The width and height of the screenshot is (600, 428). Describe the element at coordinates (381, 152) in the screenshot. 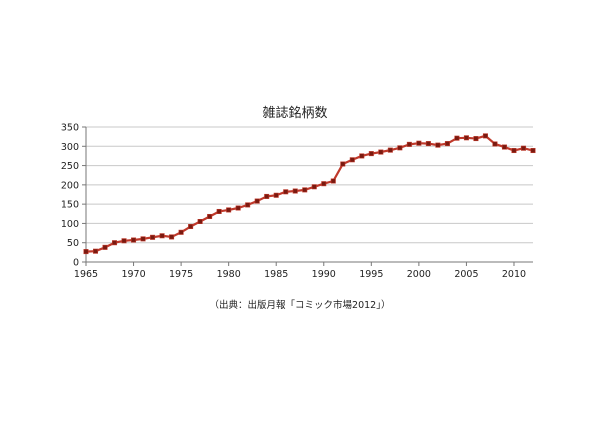

I see `data-point-1996` at that location.